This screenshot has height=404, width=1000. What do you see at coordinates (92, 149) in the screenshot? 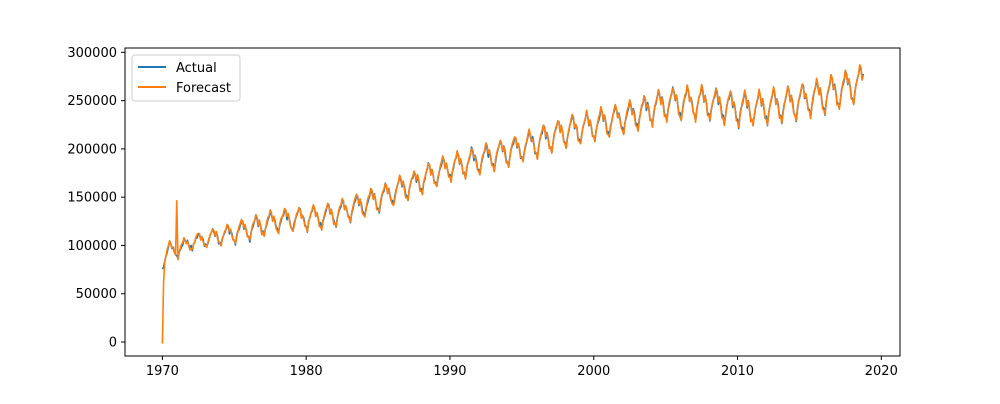
I see `y-tick-label: 200000` at bounding box center [92, 149].